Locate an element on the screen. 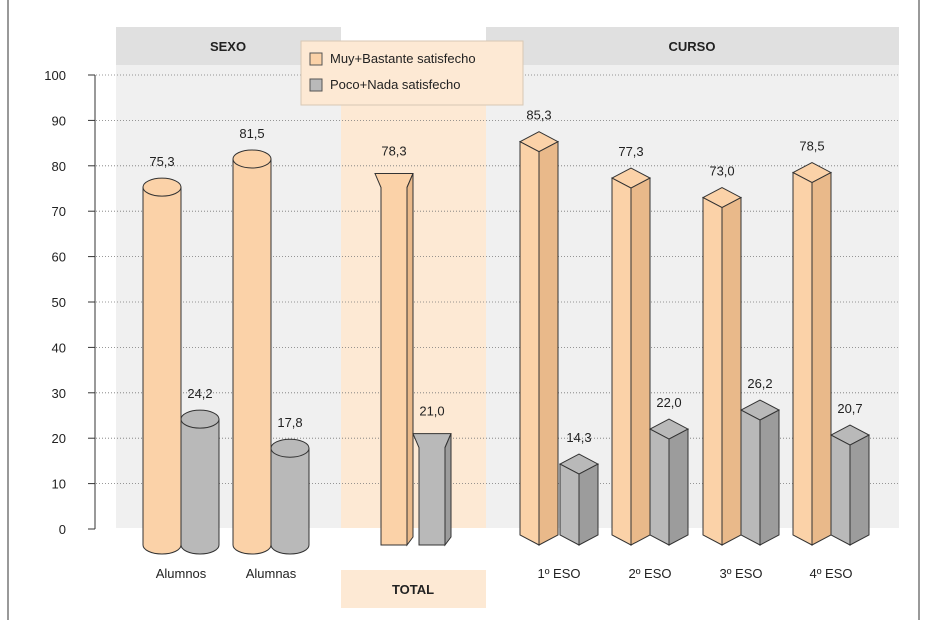 The image size is (927, 625). legend-label-series1: Muy+Bastante satisfecho is located at coordinates (403, 58).